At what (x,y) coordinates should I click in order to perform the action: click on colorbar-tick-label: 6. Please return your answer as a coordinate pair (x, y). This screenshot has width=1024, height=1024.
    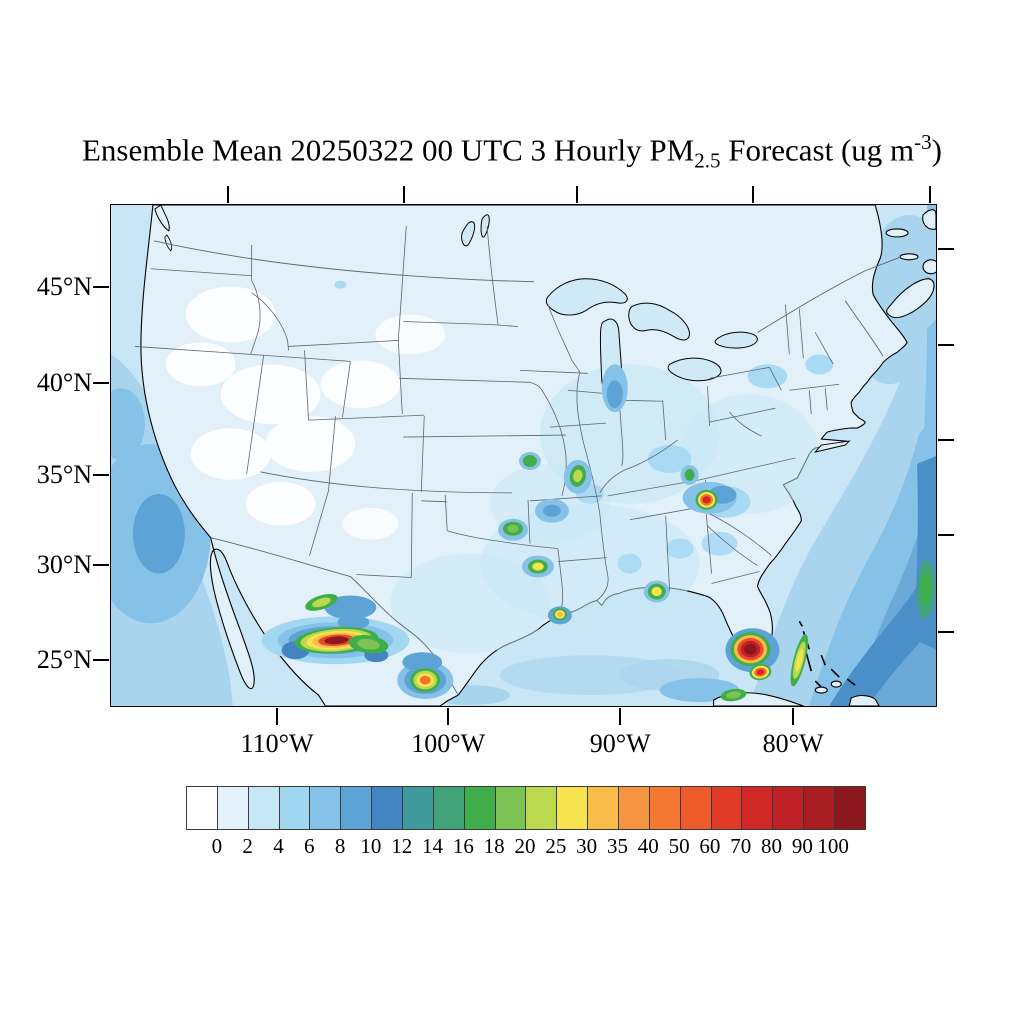
    Looking at the image, I should click on (309, 846).